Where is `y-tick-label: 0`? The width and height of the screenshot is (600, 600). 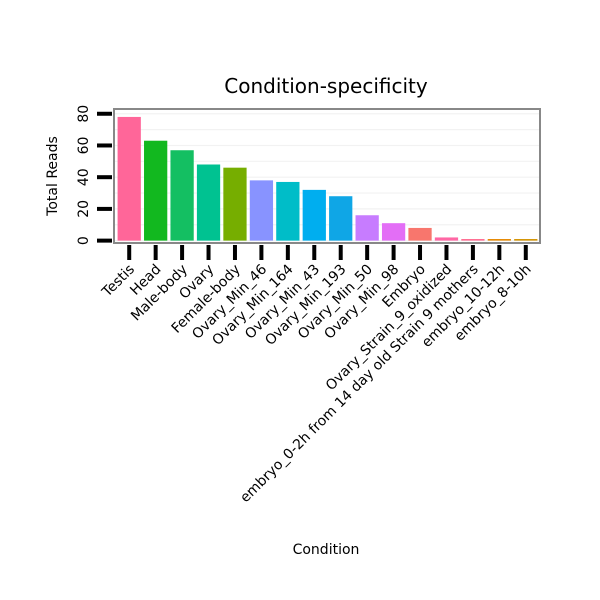 y-tick-label: 0 is located at coordinates (84, 240).